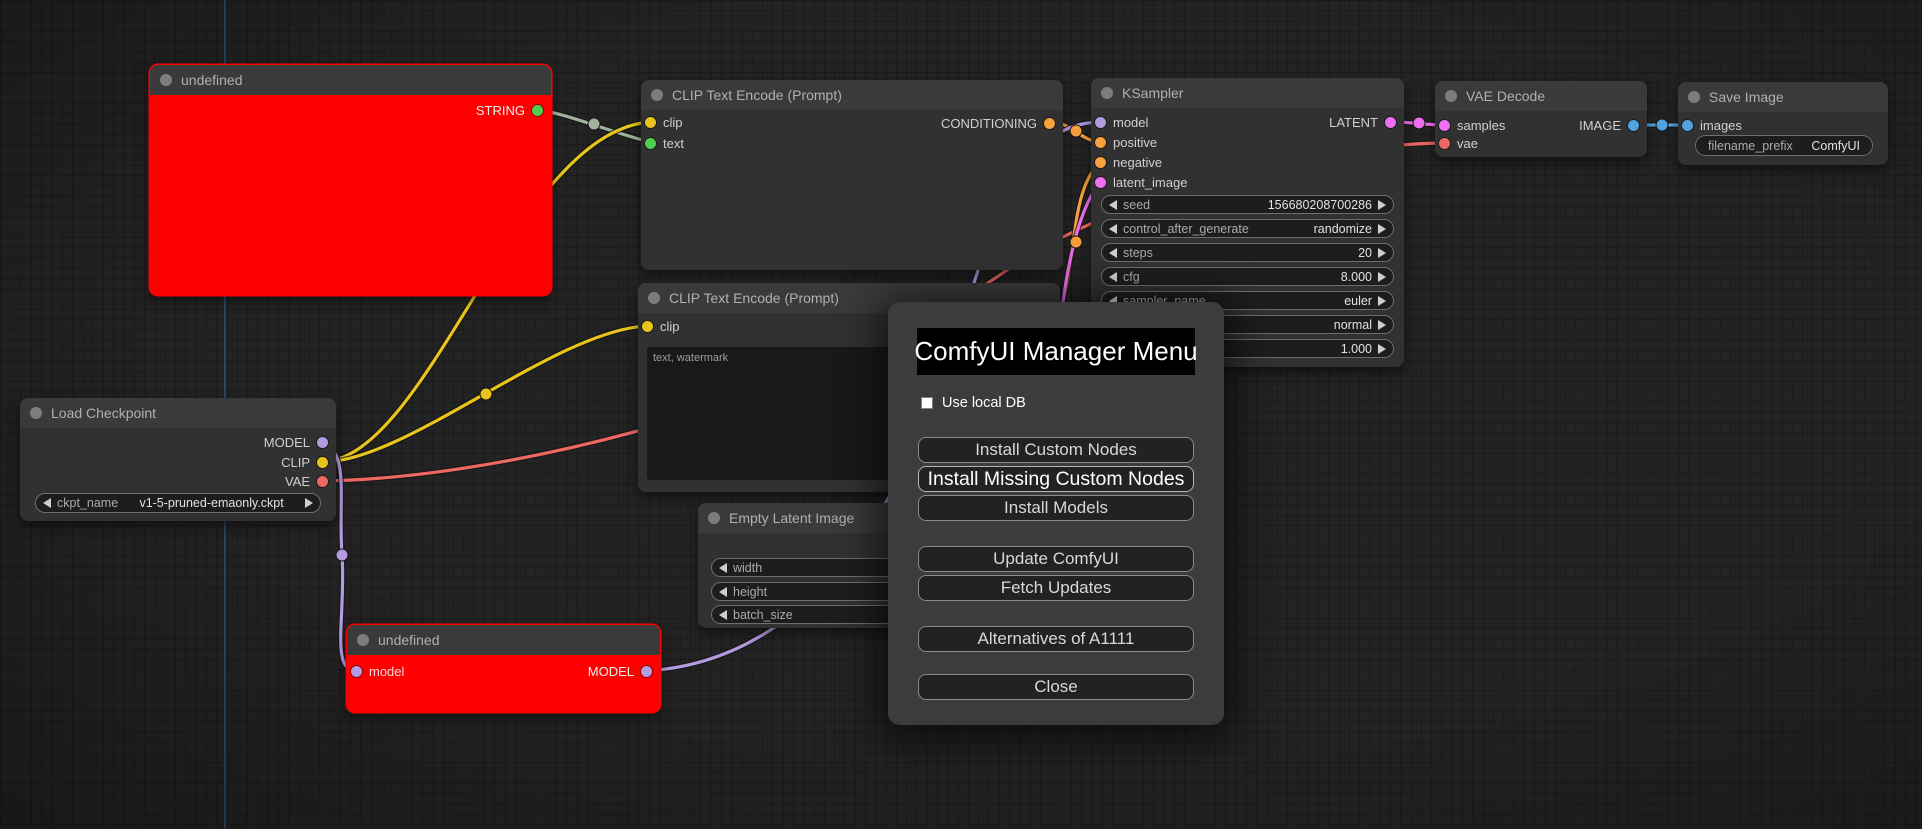 The image size is (1922, 829). I want to click on output-port-image, so click(1633, 125).